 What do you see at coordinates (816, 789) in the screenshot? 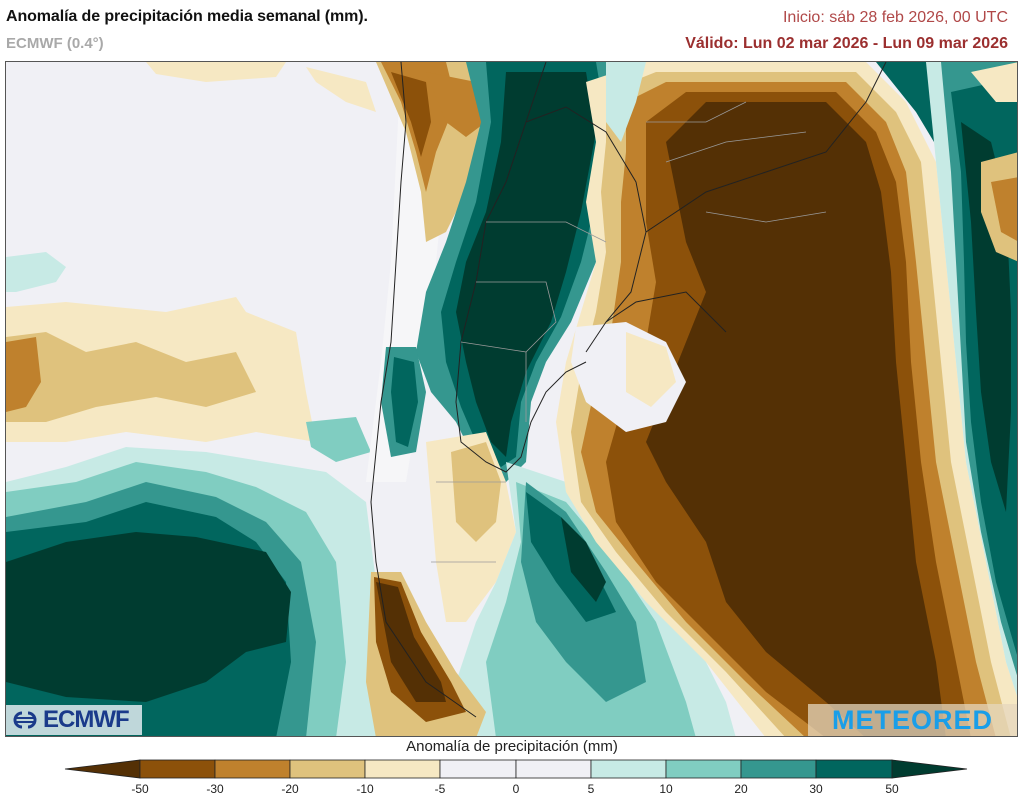
I see `colorbar-tick: 30` at bounding box center [816, 789].